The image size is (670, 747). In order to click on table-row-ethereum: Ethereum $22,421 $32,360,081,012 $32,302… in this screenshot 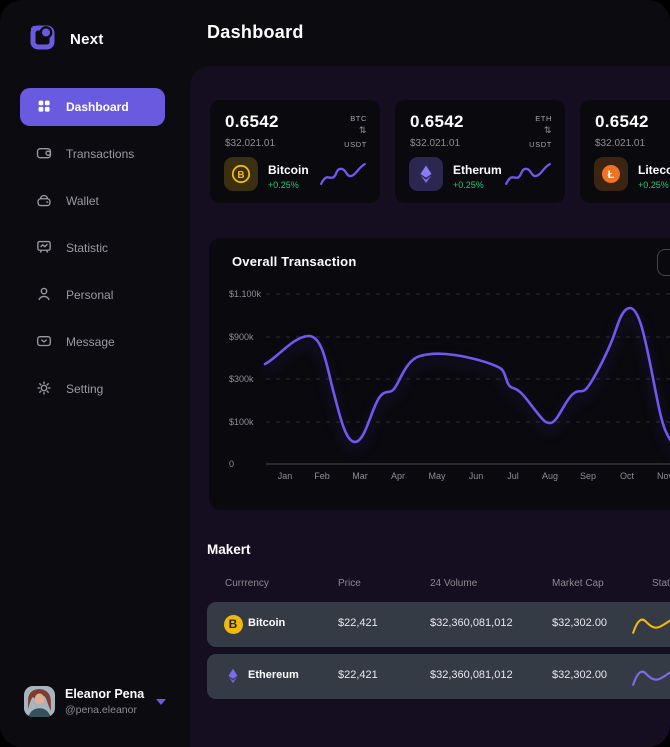, I will do `click(438, 676)`.